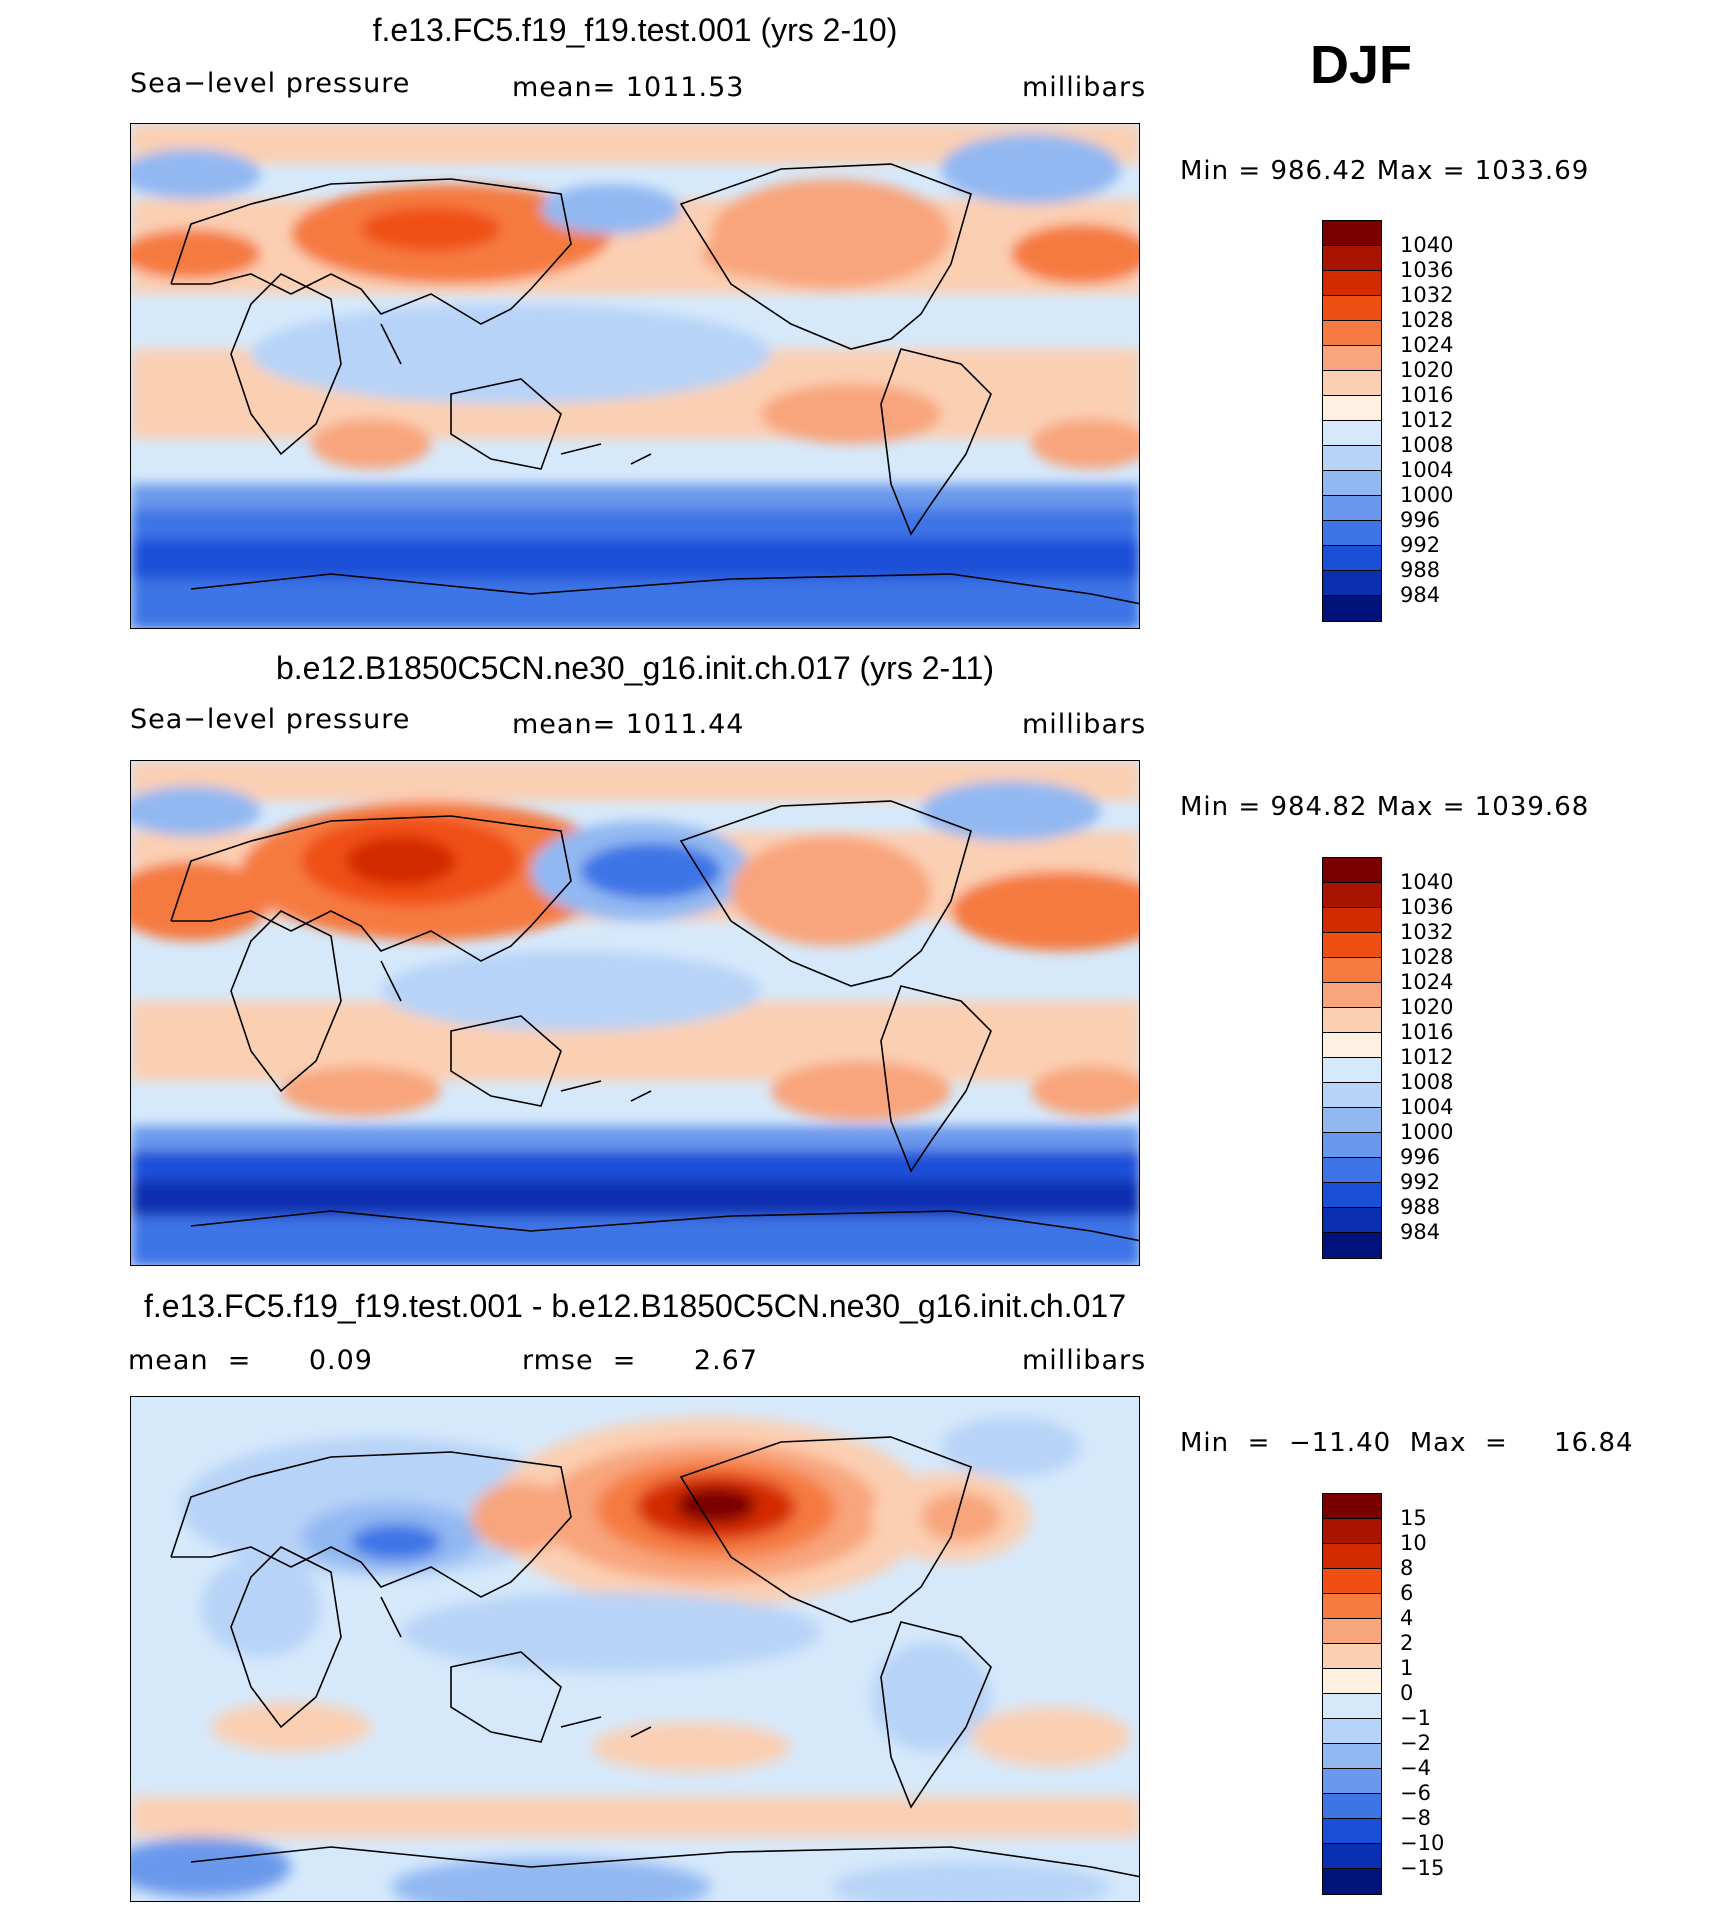  Describe the element at coordinates (1427, 957) in the screenshot. I see `panel2-colorbar-label: 1028` at that location.